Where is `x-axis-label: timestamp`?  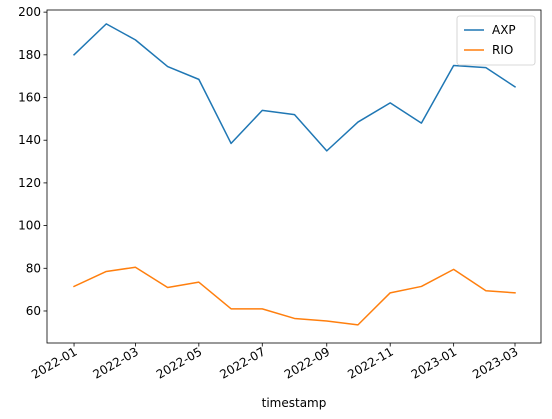 x-axis-label: timestamp is located at coordinates (294, 403).